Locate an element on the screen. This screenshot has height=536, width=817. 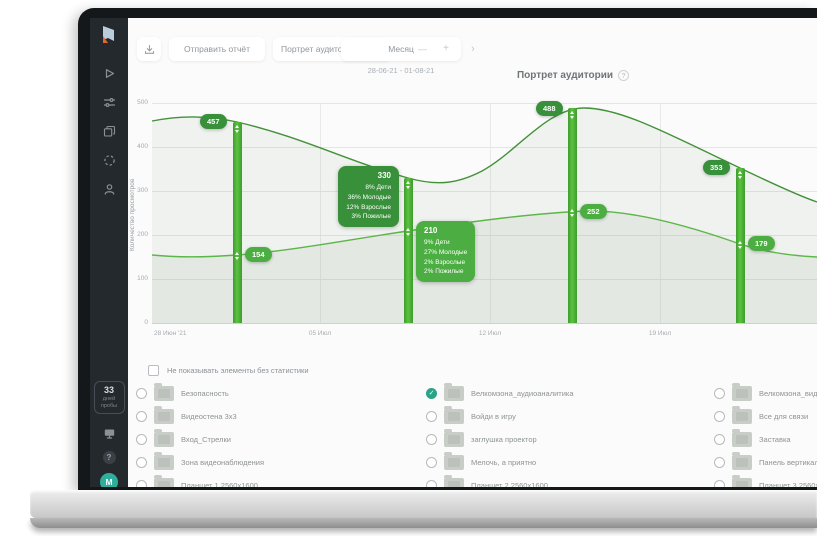
device-group-item: Войди в игру is located at coordinates (471, 414).